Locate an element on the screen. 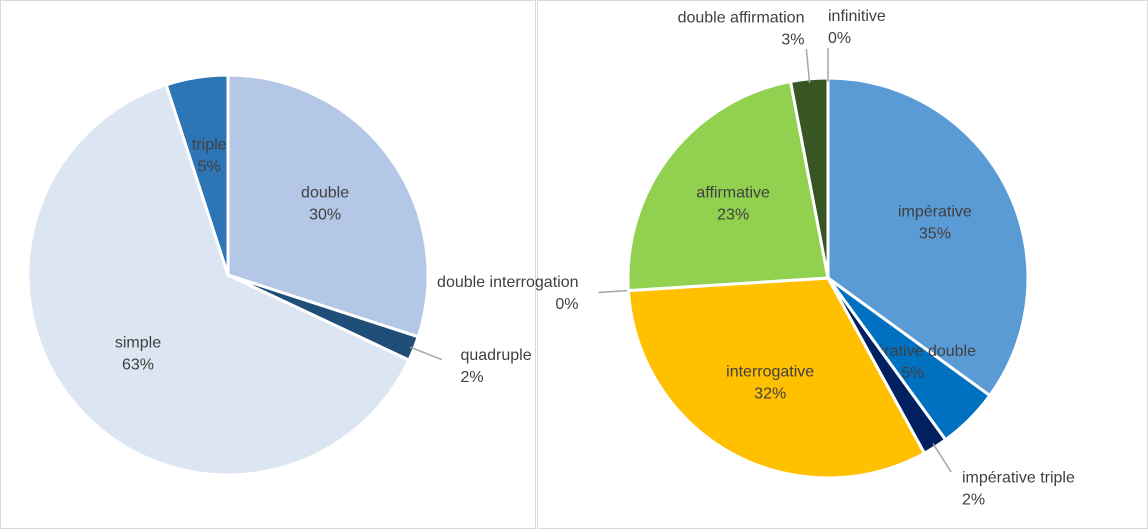  slice-label: impérative is located at coordinates (935, 212).